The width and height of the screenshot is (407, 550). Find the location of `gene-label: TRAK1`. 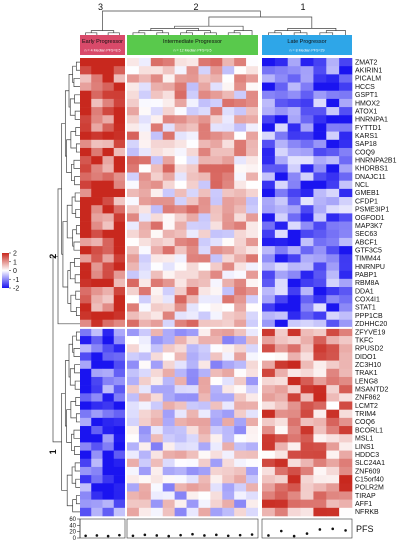

gene-label: TRAK1 is located at coordinates (366, 373).